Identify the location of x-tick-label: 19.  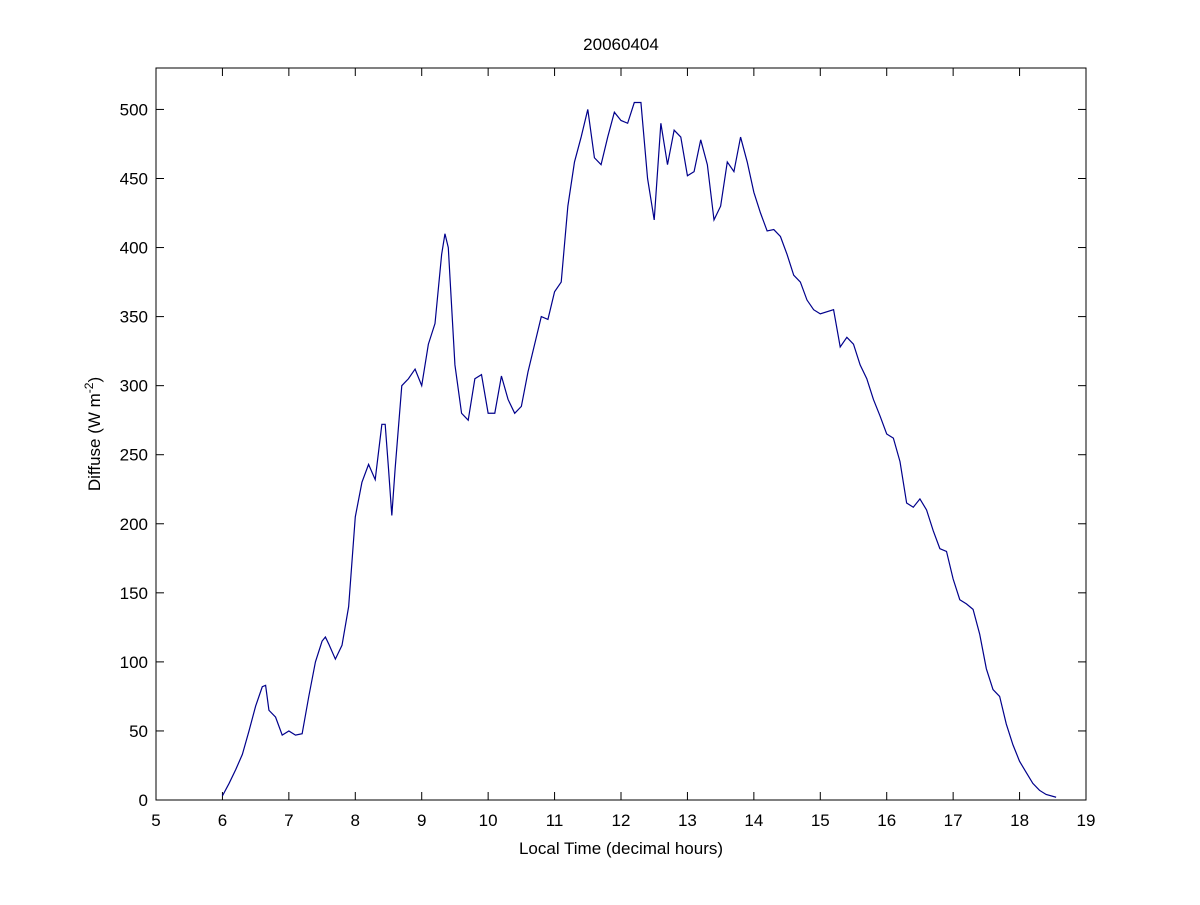
(1086, 820).